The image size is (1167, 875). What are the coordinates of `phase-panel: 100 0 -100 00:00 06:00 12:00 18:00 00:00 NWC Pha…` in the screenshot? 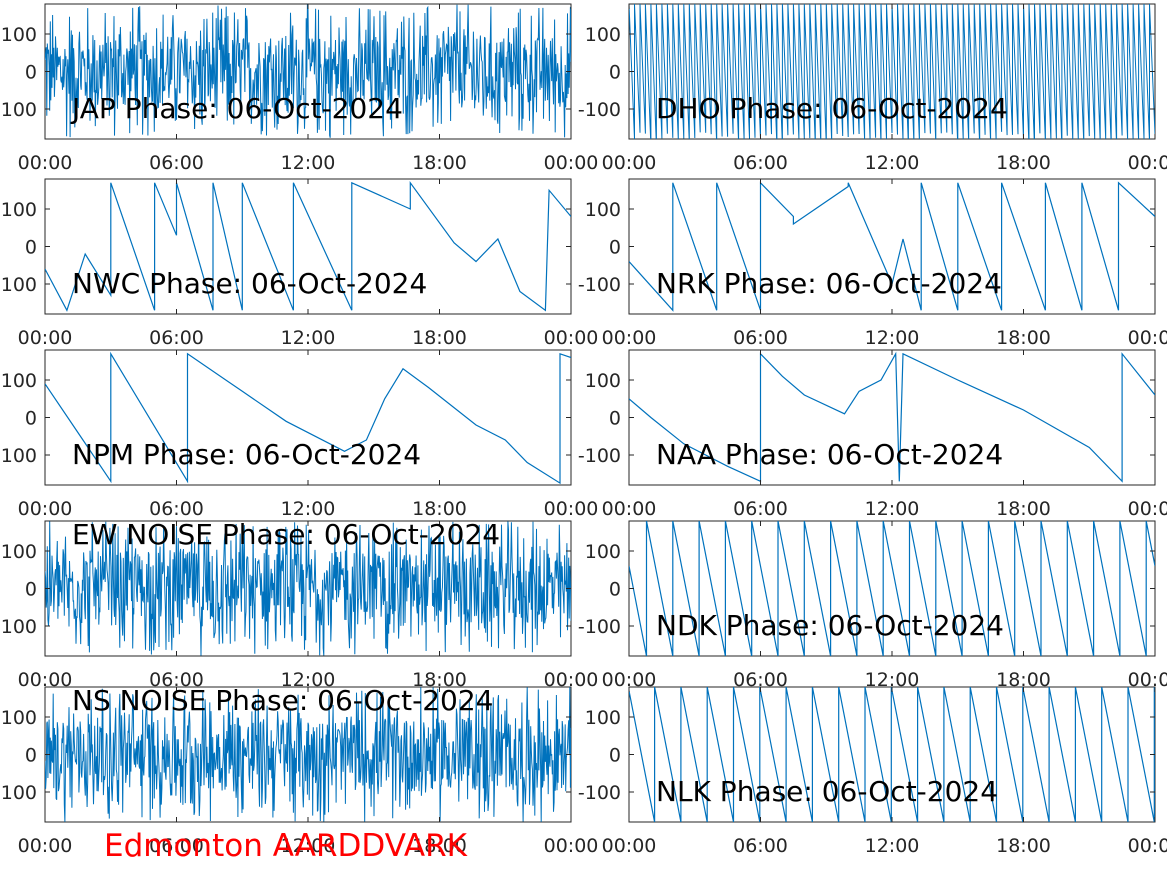 It's located at (299, 263).